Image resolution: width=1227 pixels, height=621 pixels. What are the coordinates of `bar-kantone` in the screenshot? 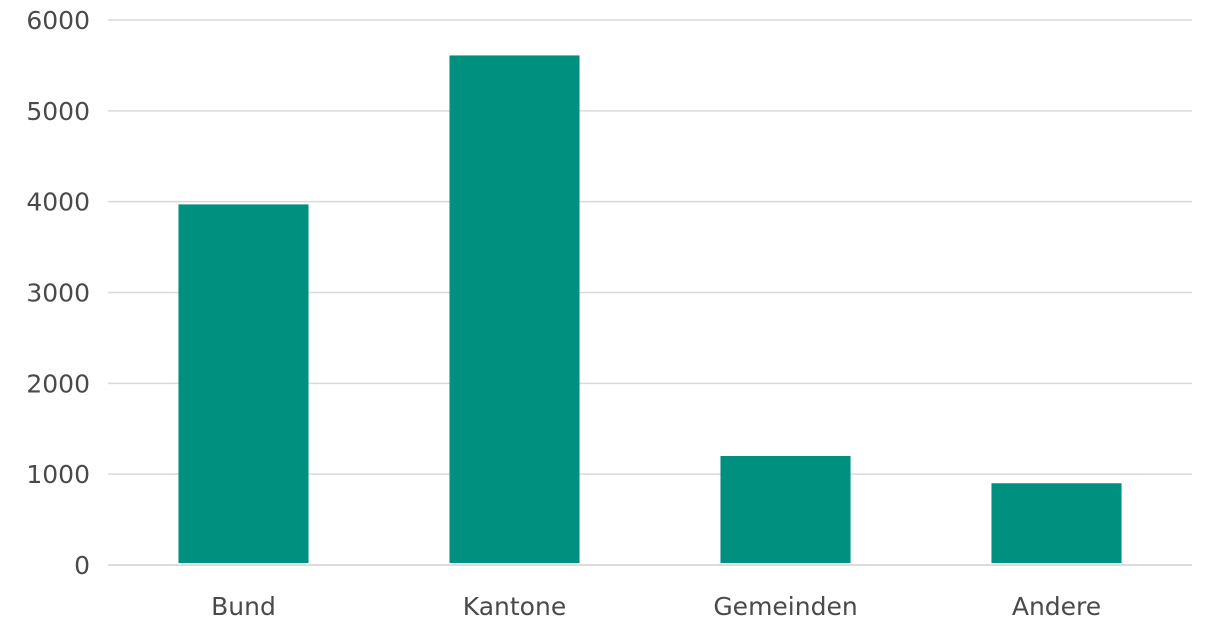 It's located at (514, 309).